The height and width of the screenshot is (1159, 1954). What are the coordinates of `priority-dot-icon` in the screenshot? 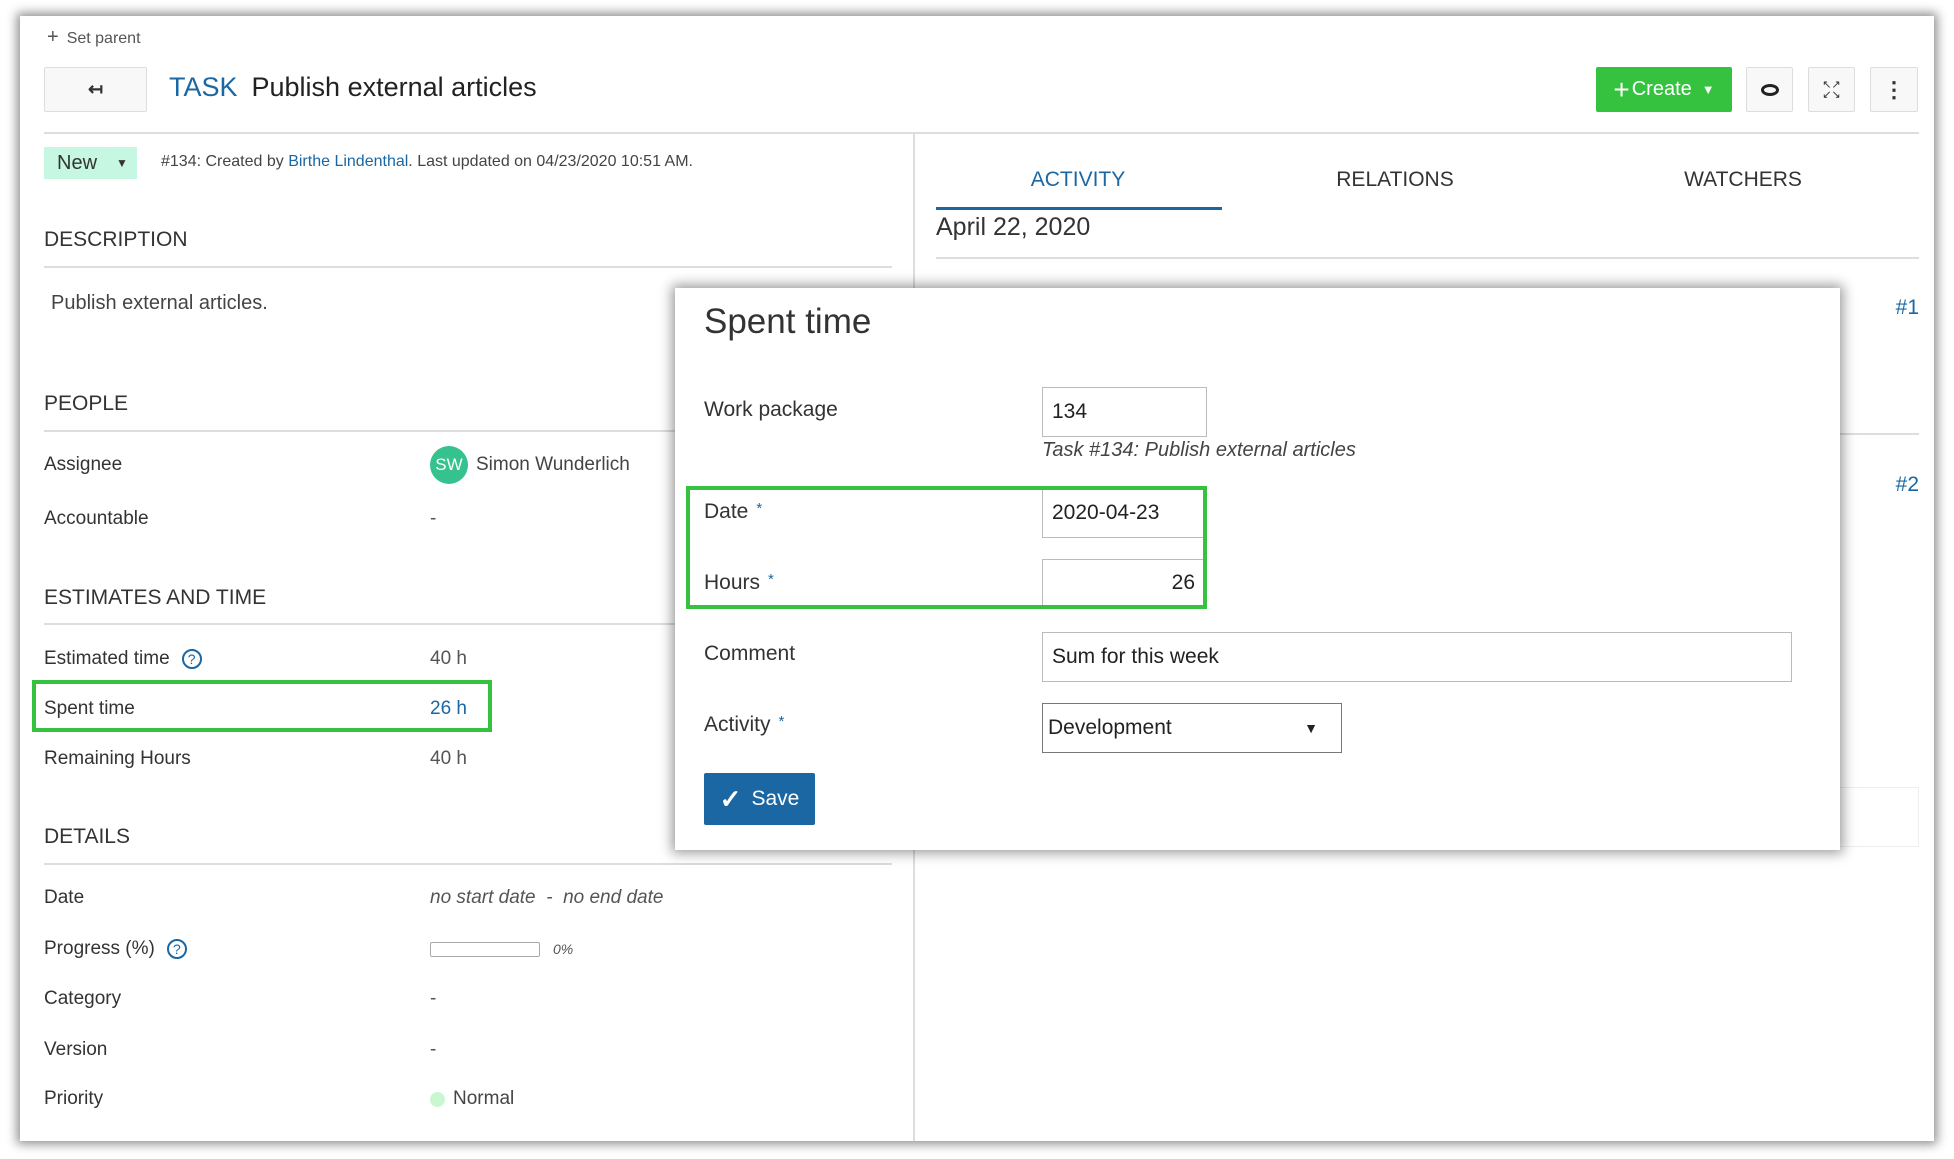 It's located at (437, 1099).